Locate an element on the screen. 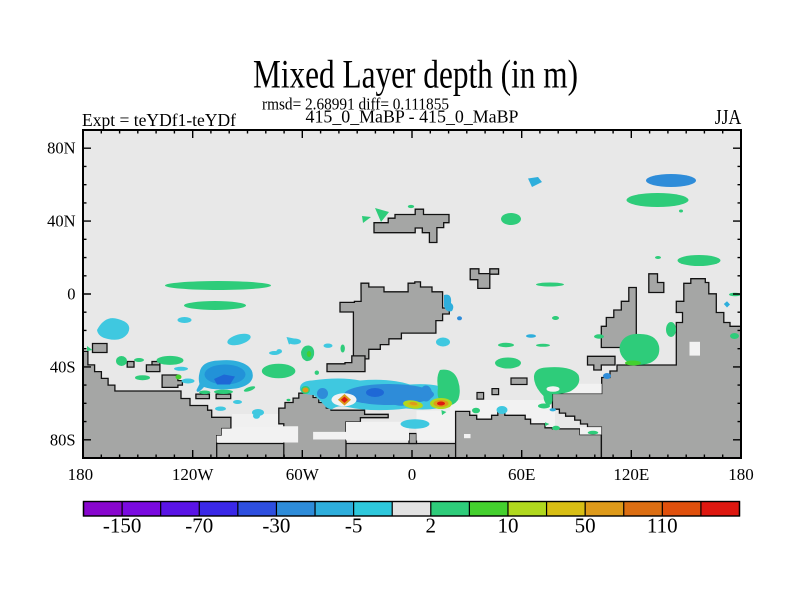  svg-text: -70 is located at coordinates (199, 526).